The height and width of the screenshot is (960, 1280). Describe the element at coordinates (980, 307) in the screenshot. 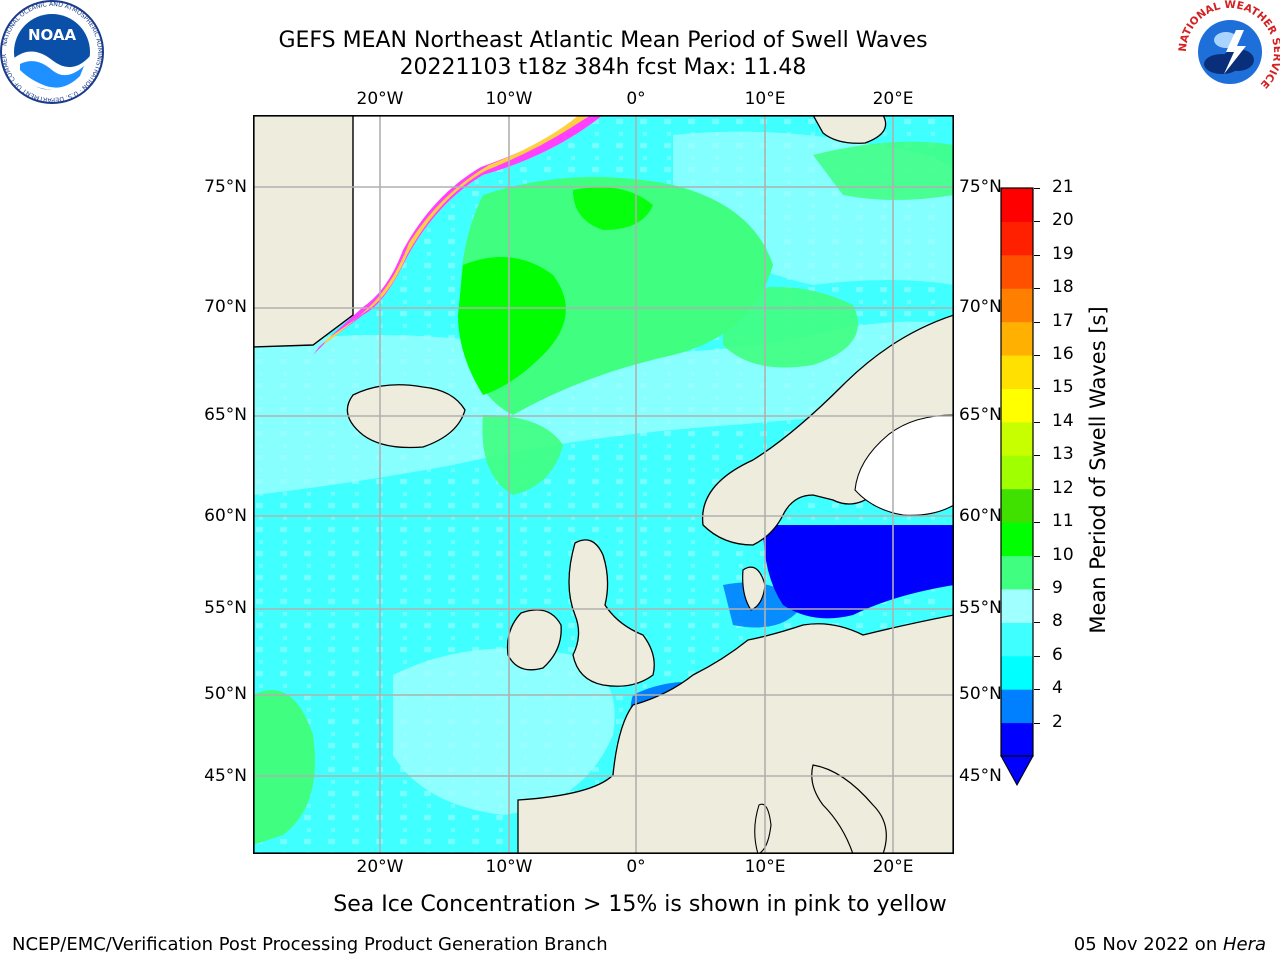

I see `lat-tick-right-70n: 70°N` at that location.